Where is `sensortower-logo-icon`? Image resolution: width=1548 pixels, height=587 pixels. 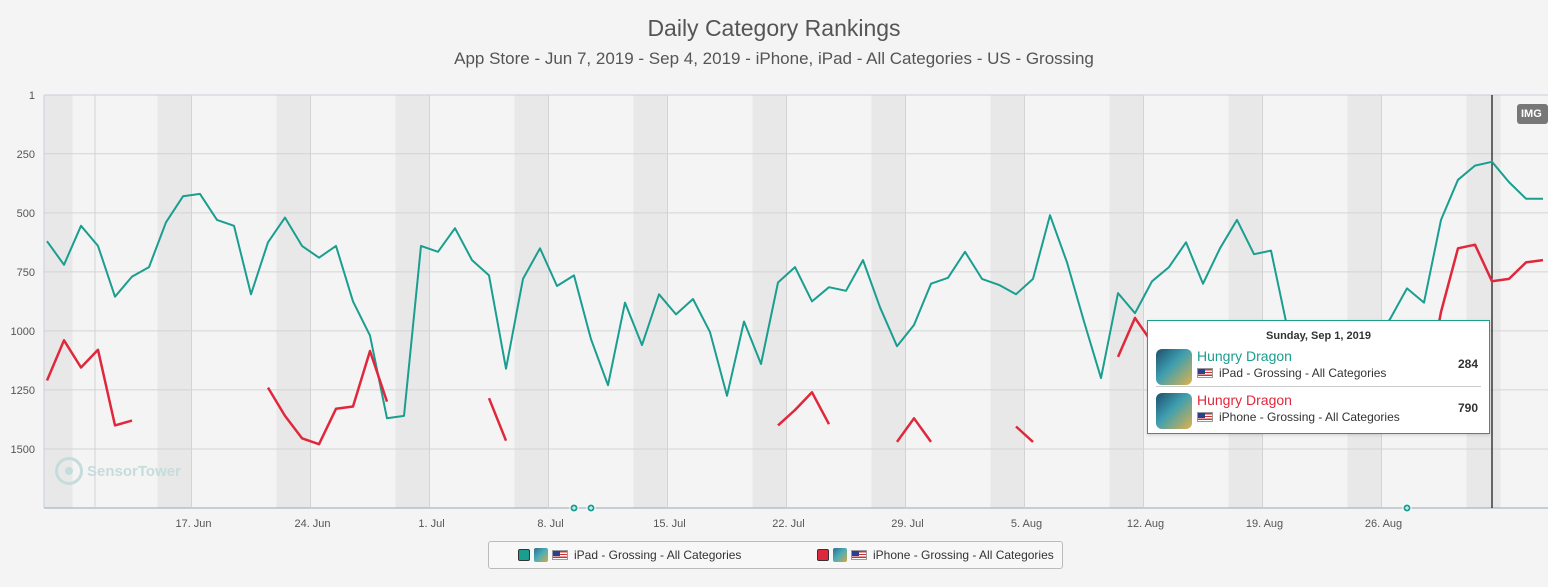
sensortower-logo-icon is located at coordinates (69, 471).